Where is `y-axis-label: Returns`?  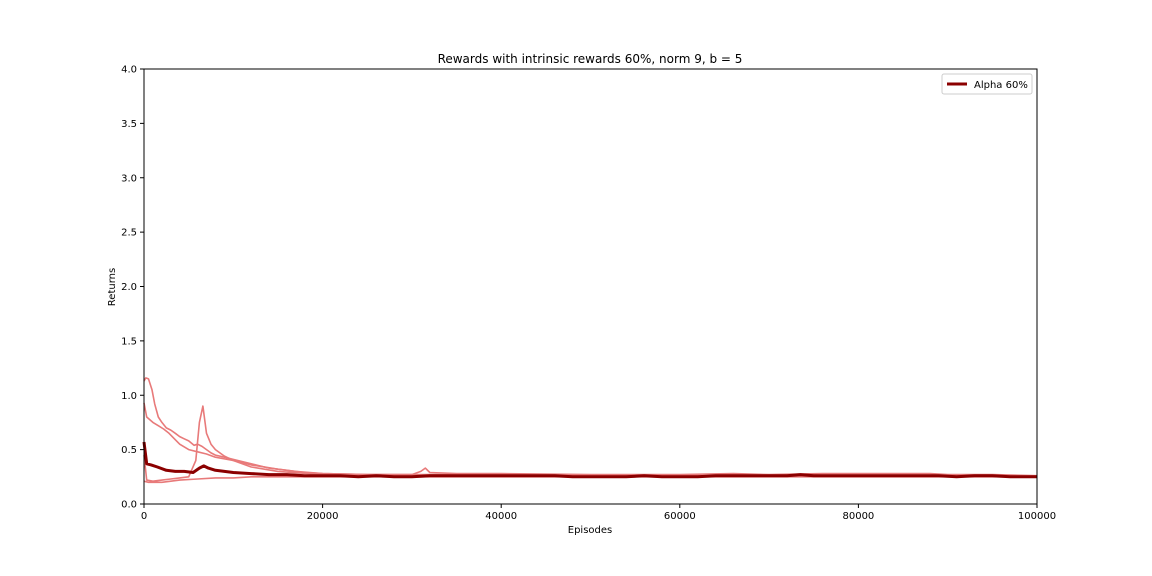 y-axis-label: Returns is located at coordinates (112, 287).